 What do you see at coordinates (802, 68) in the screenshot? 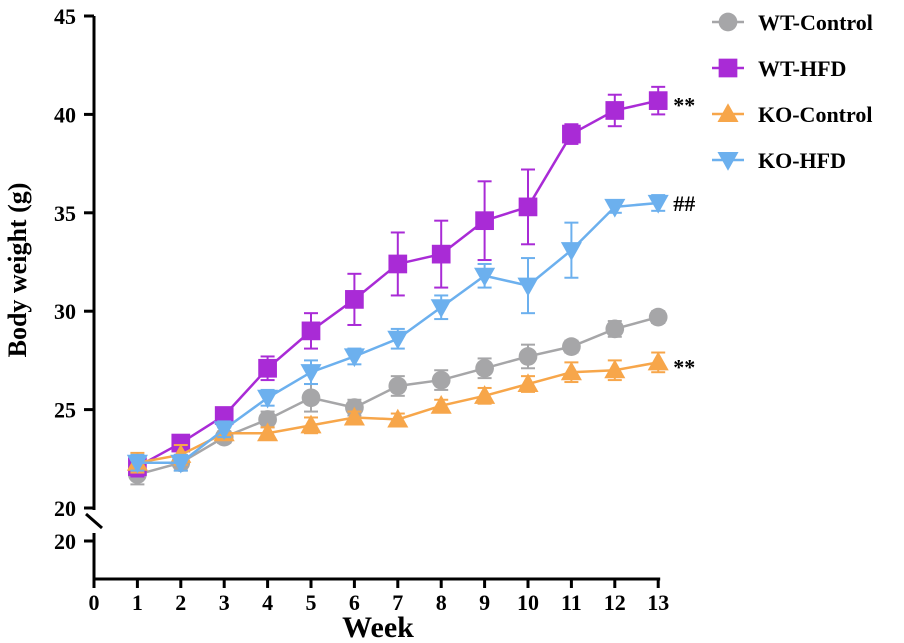
I see `legend-label: WT-HFD` at bounding box center [802, 68].